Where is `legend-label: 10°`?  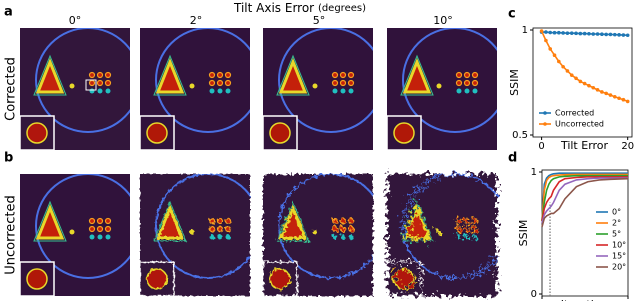 legend-label: 10° is located at coordinates (619, 245).